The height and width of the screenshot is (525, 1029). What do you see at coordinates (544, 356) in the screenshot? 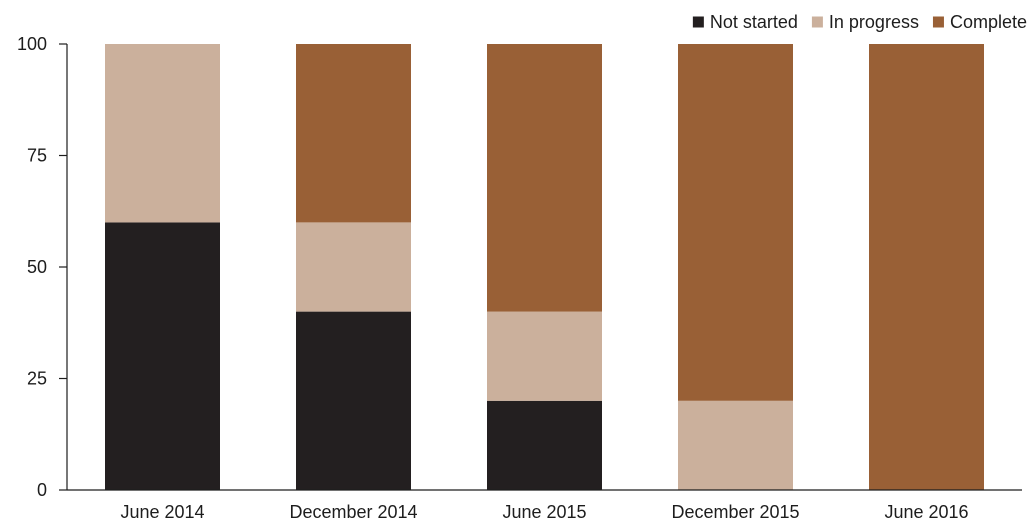
I see `bar-june-2015-in-progress` at bounding box center [544, 356].